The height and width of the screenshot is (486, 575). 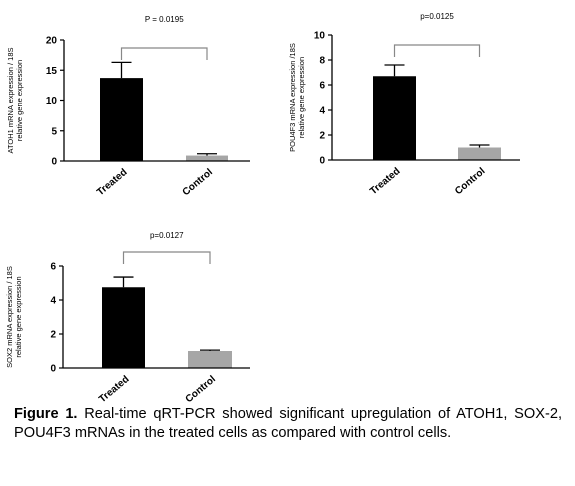 I want to click on y-axis-label: ATOH1 mRNA expression / 18S, so click(x=10, y=100).